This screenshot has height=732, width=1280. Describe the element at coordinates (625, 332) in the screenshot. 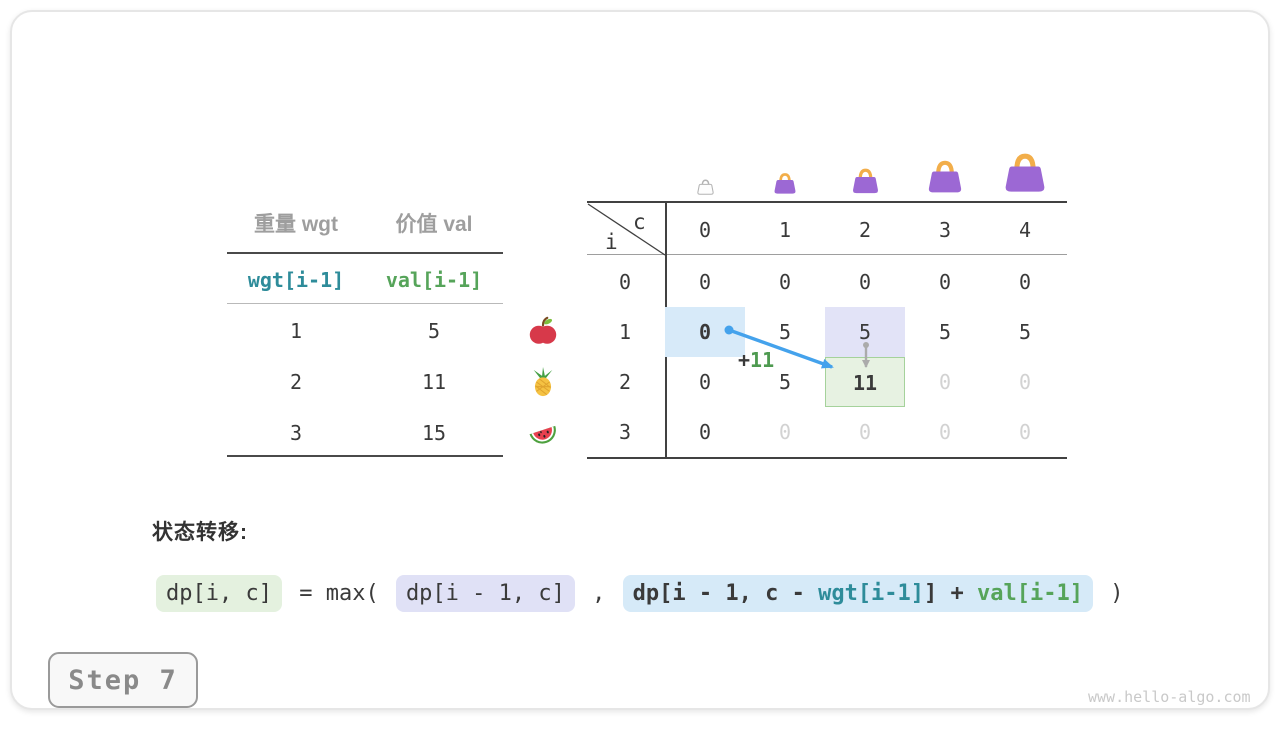

I see `dp-row-label-1: 1` at that location.